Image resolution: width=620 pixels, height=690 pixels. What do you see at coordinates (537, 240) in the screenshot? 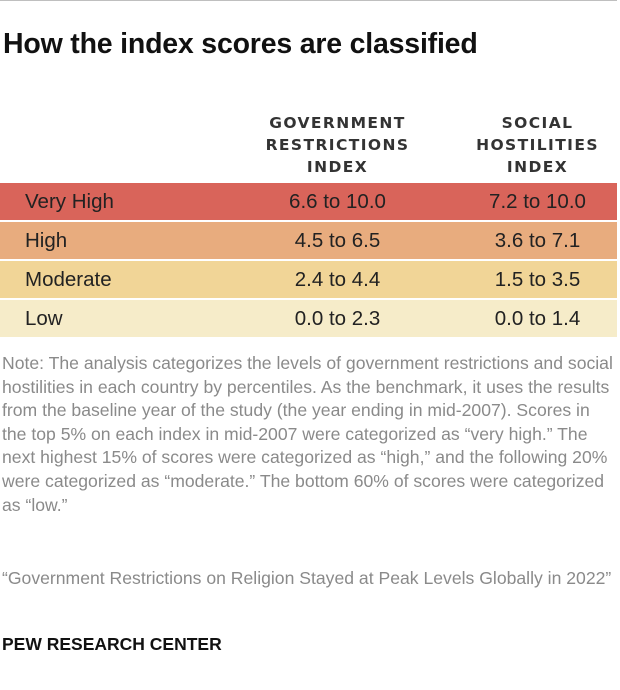
I see `social-hostilities-range: 3.6 to 7.1` at bounding box center [537, 240].